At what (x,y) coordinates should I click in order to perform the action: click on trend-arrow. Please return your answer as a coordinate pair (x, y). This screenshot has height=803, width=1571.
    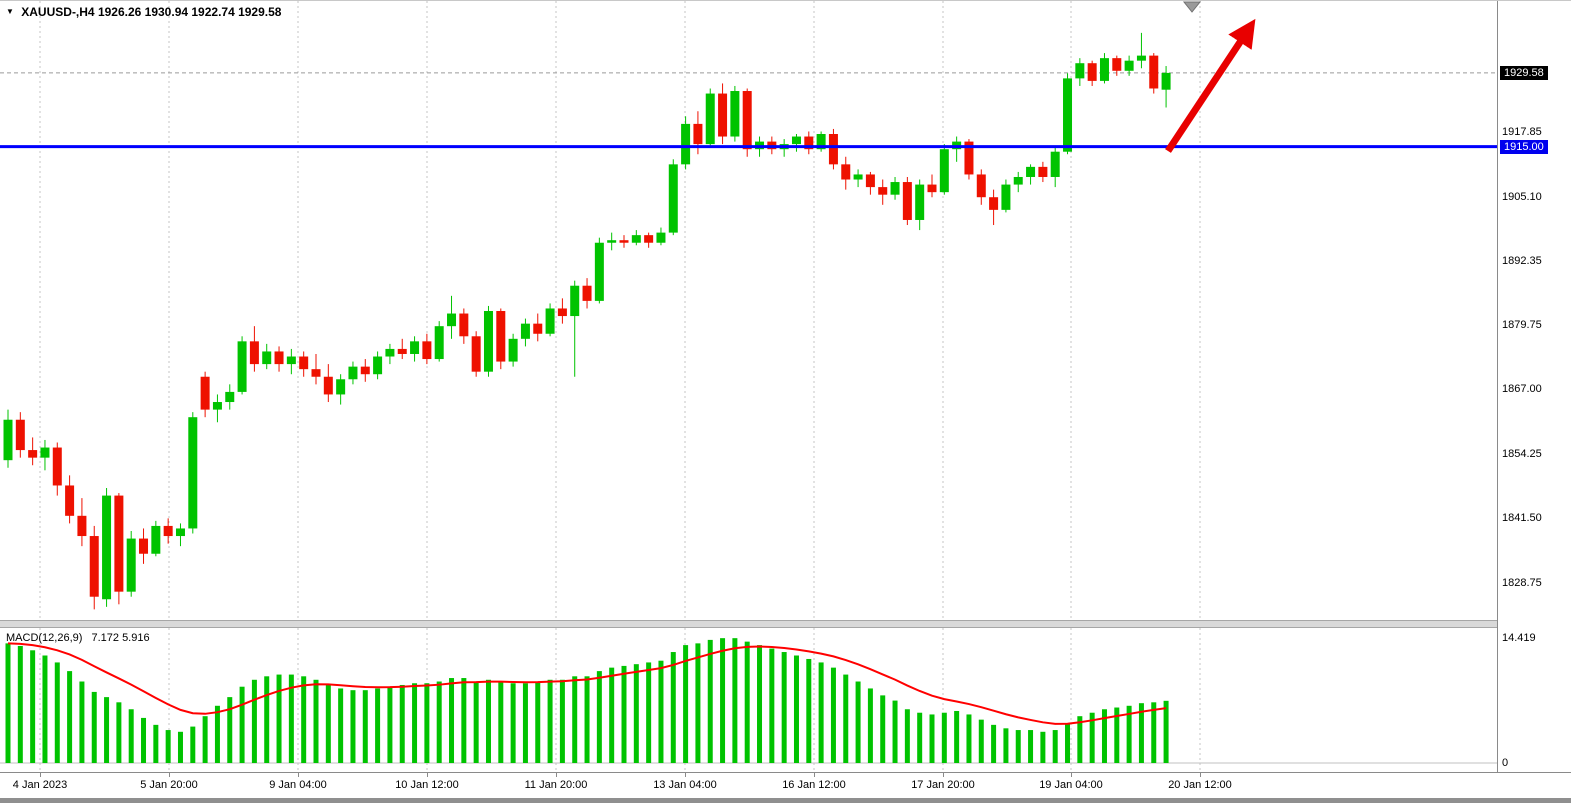
    Looking at the image, I should click on (1210, 85).